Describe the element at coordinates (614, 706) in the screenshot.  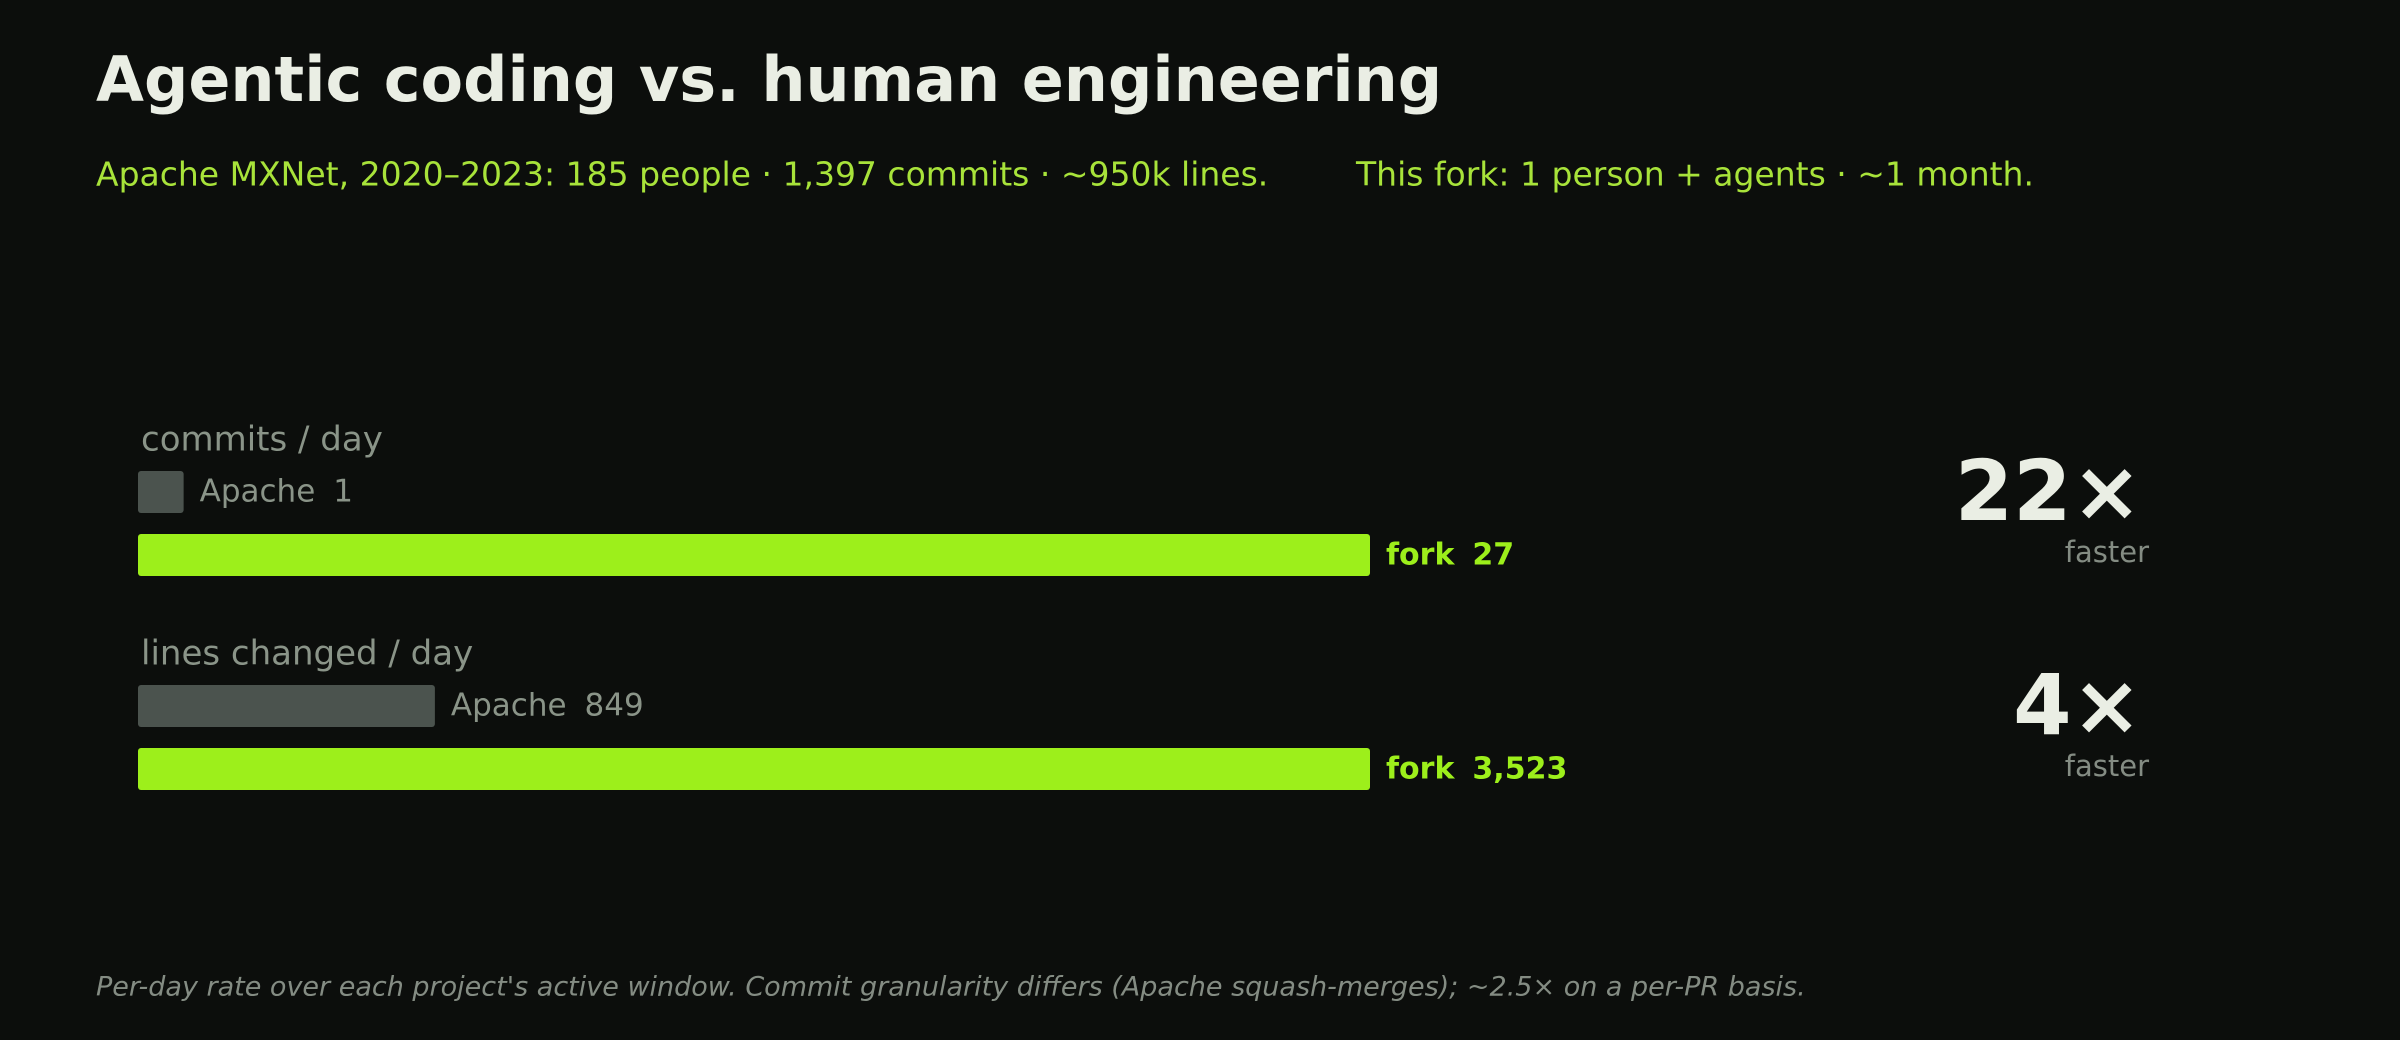
I see `value-label: 849` at that location.